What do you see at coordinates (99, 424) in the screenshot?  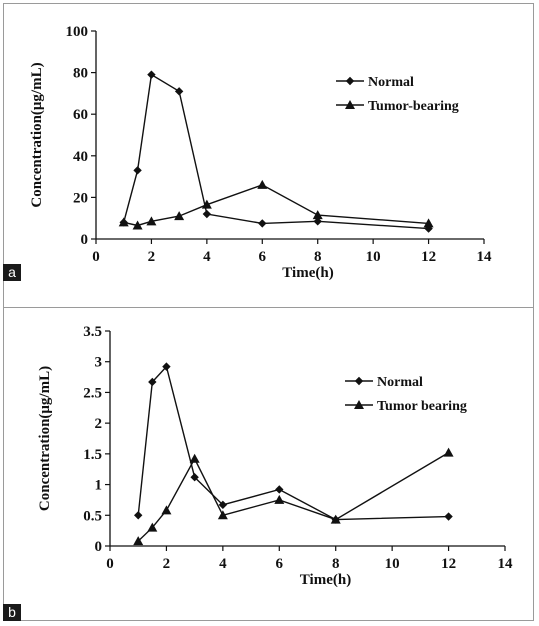 I see `y-tick-label: 2` at bounding box center [99, 424].